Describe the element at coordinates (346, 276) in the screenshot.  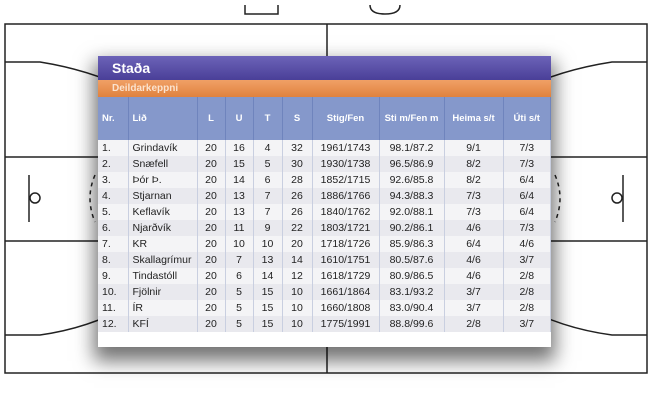
I see `cell-score: 1618/1729` at that location.